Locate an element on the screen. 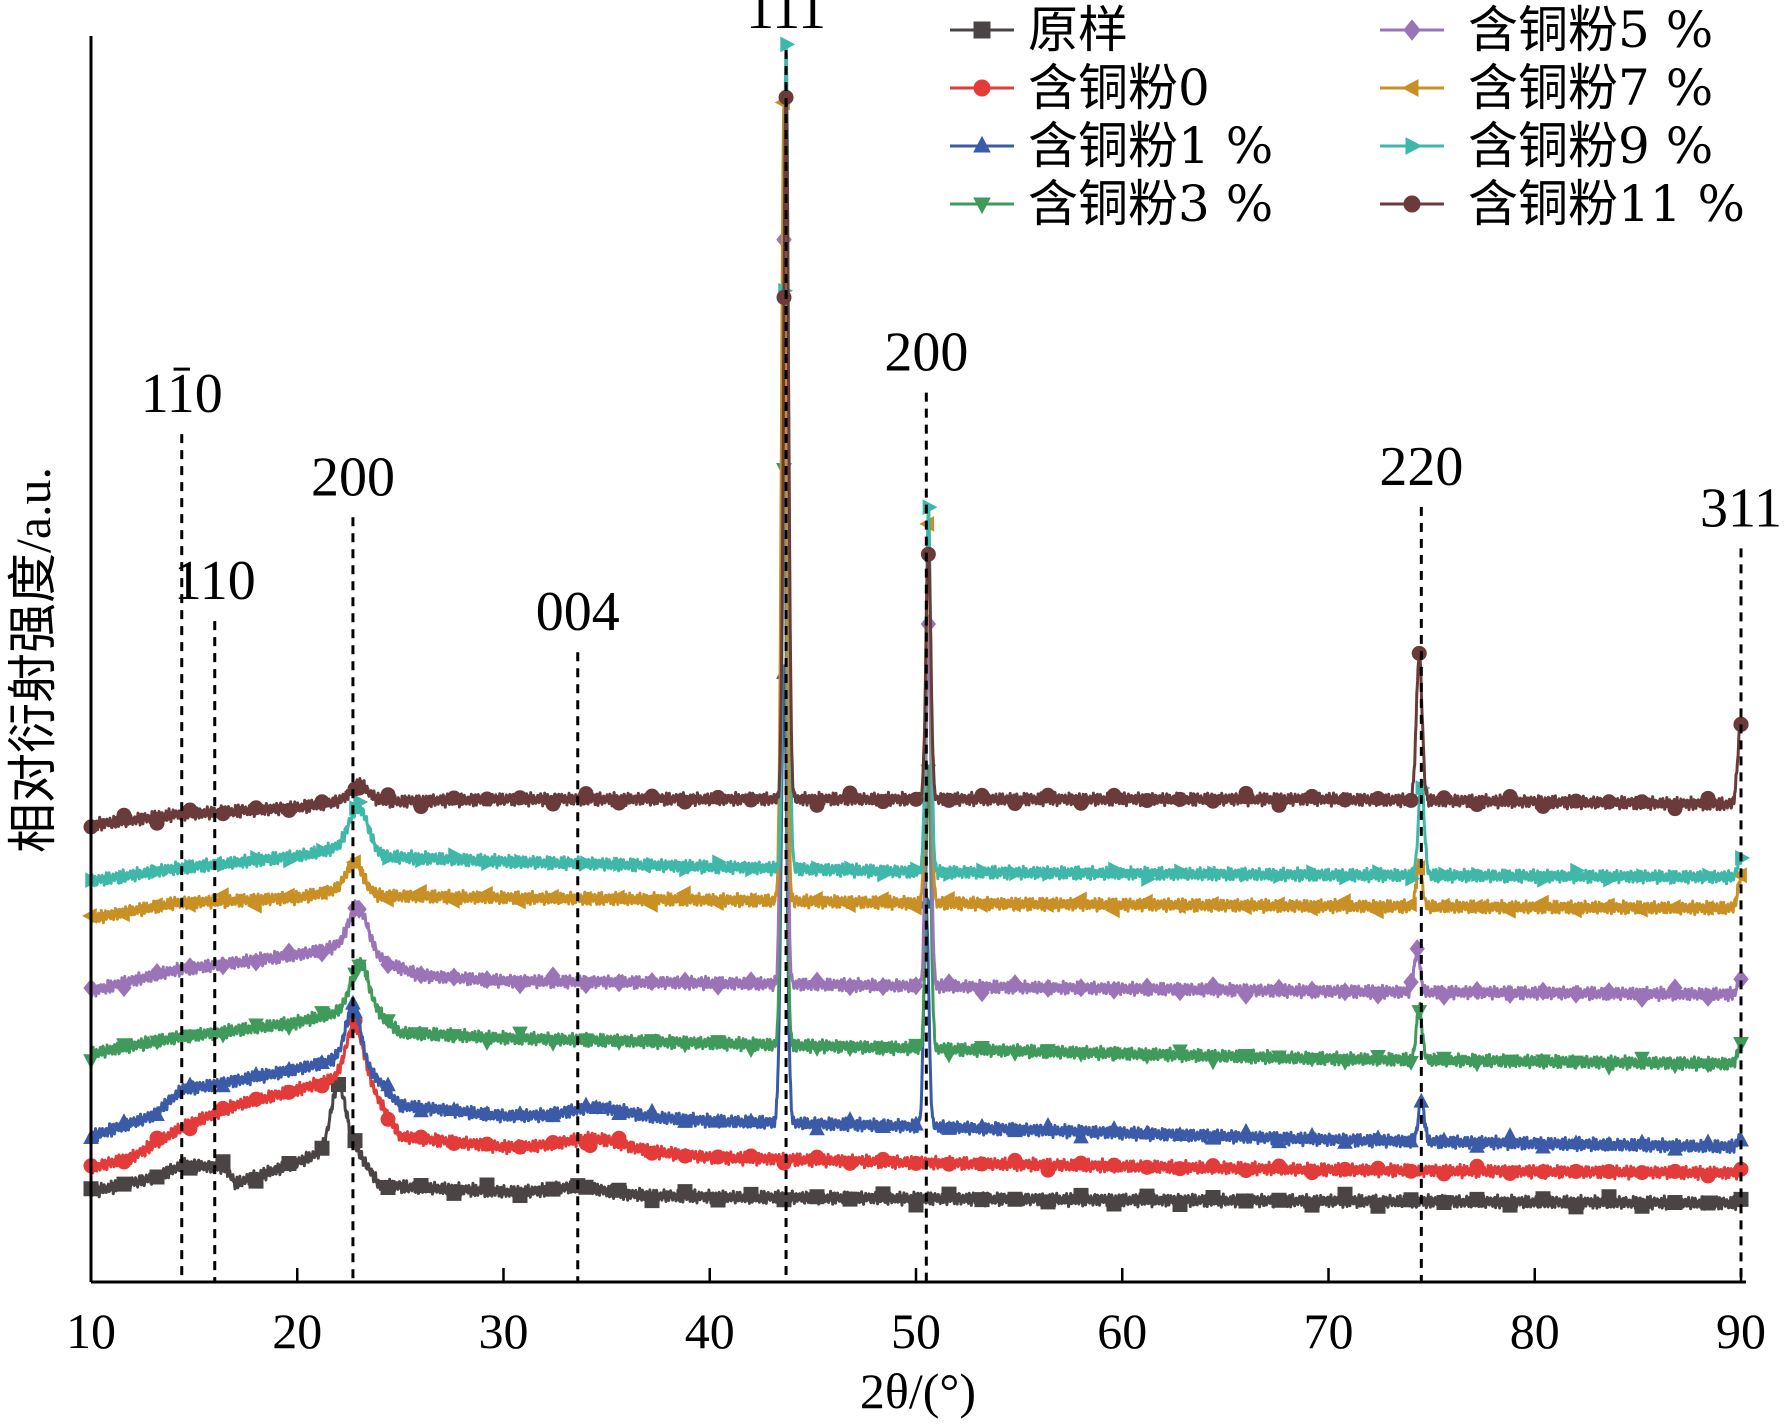 The height and width of the screenshot is (1426, 1787). legend-label: 含铜粉9 % is located at coordinates (1590, 146).